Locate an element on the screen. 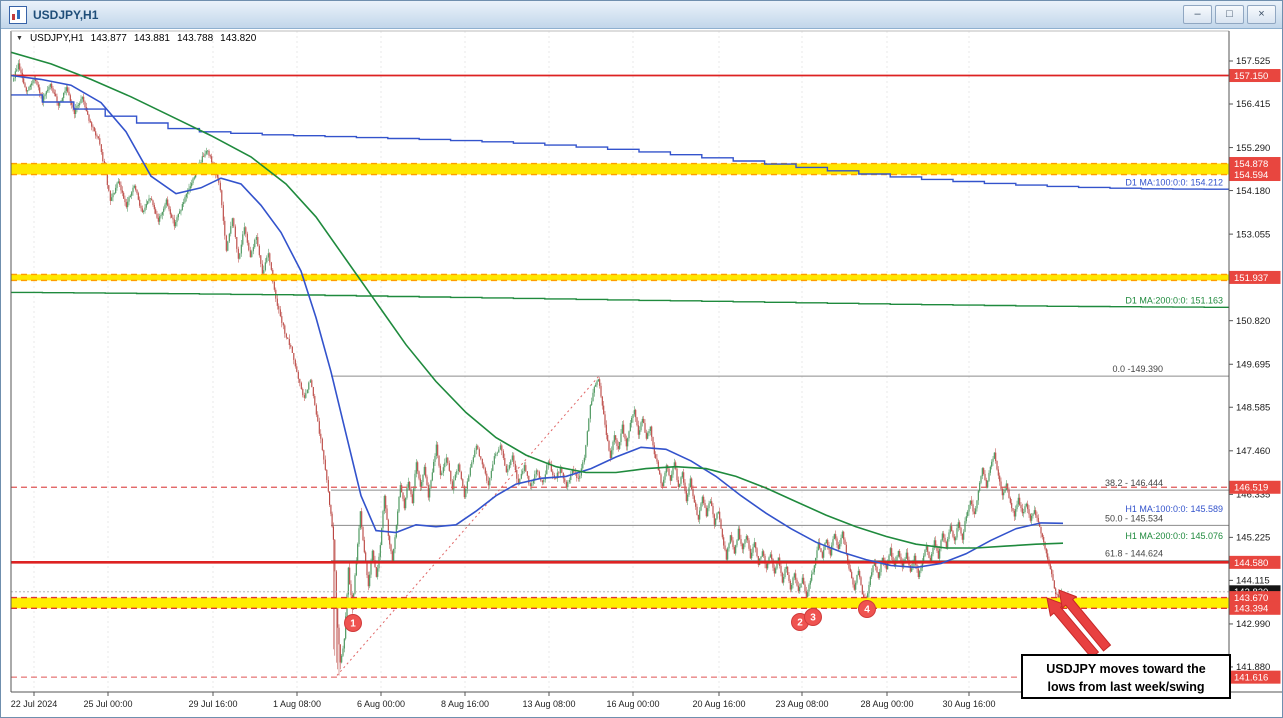 This screenshot has height=718, width=1283. price-tick-label: 145.225 is located at coordinates (1253, 538).